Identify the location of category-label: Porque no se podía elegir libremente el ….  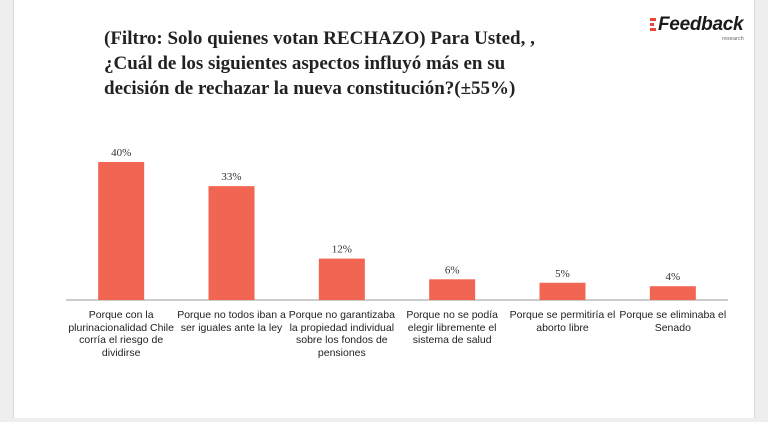
(452, 327).